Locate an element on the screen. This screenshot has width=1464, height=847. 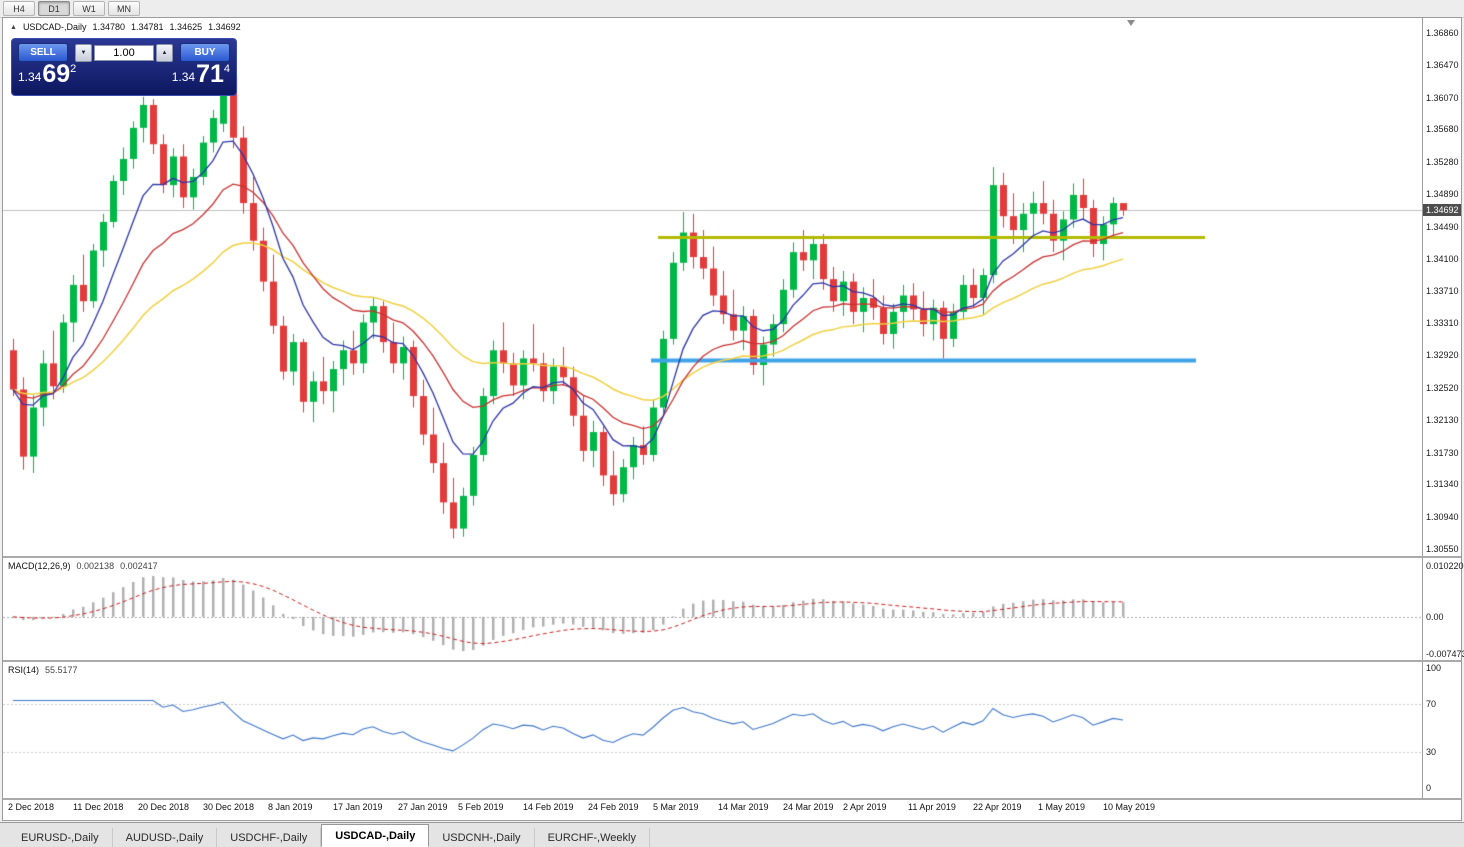
buy-price-prefix: 1.34 is located at coordinates (183, 77).